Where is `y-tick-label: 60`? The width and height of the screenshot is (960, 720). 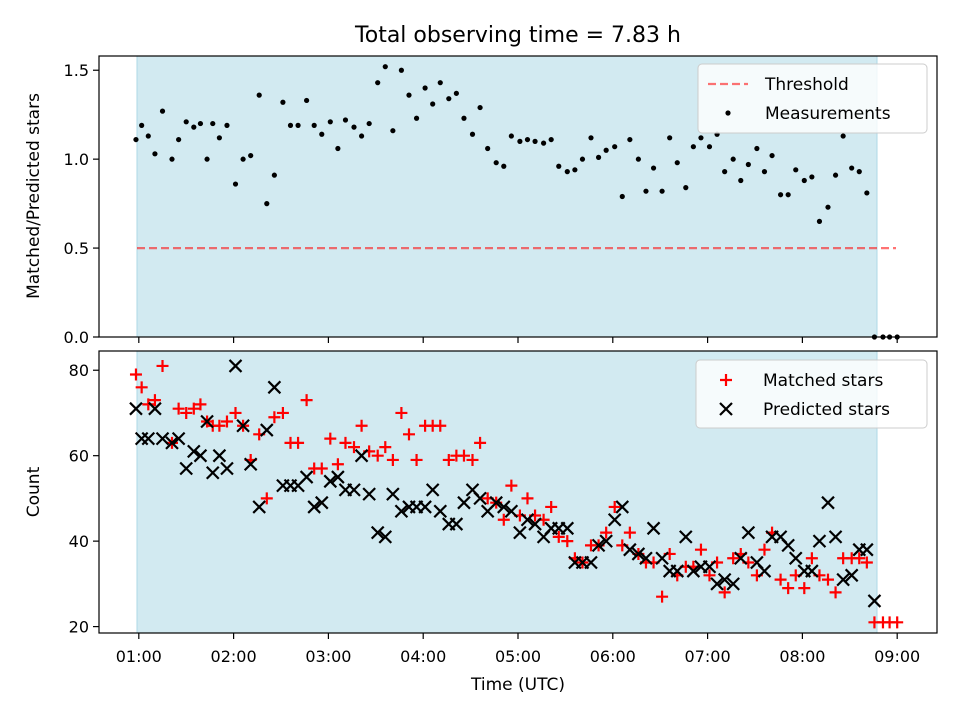 y-tick-label: 60 is located at coordinates (79, 456).